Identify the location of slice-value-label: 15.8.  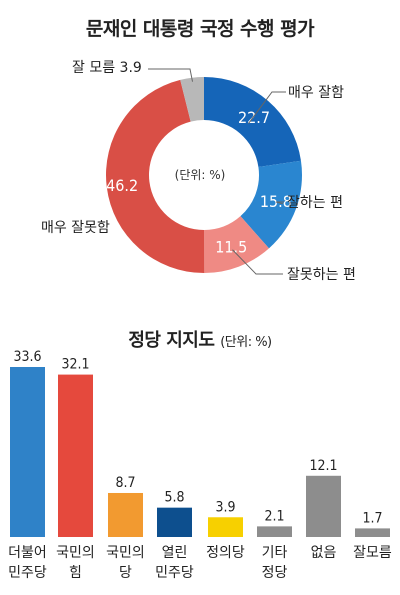
(276, 201).